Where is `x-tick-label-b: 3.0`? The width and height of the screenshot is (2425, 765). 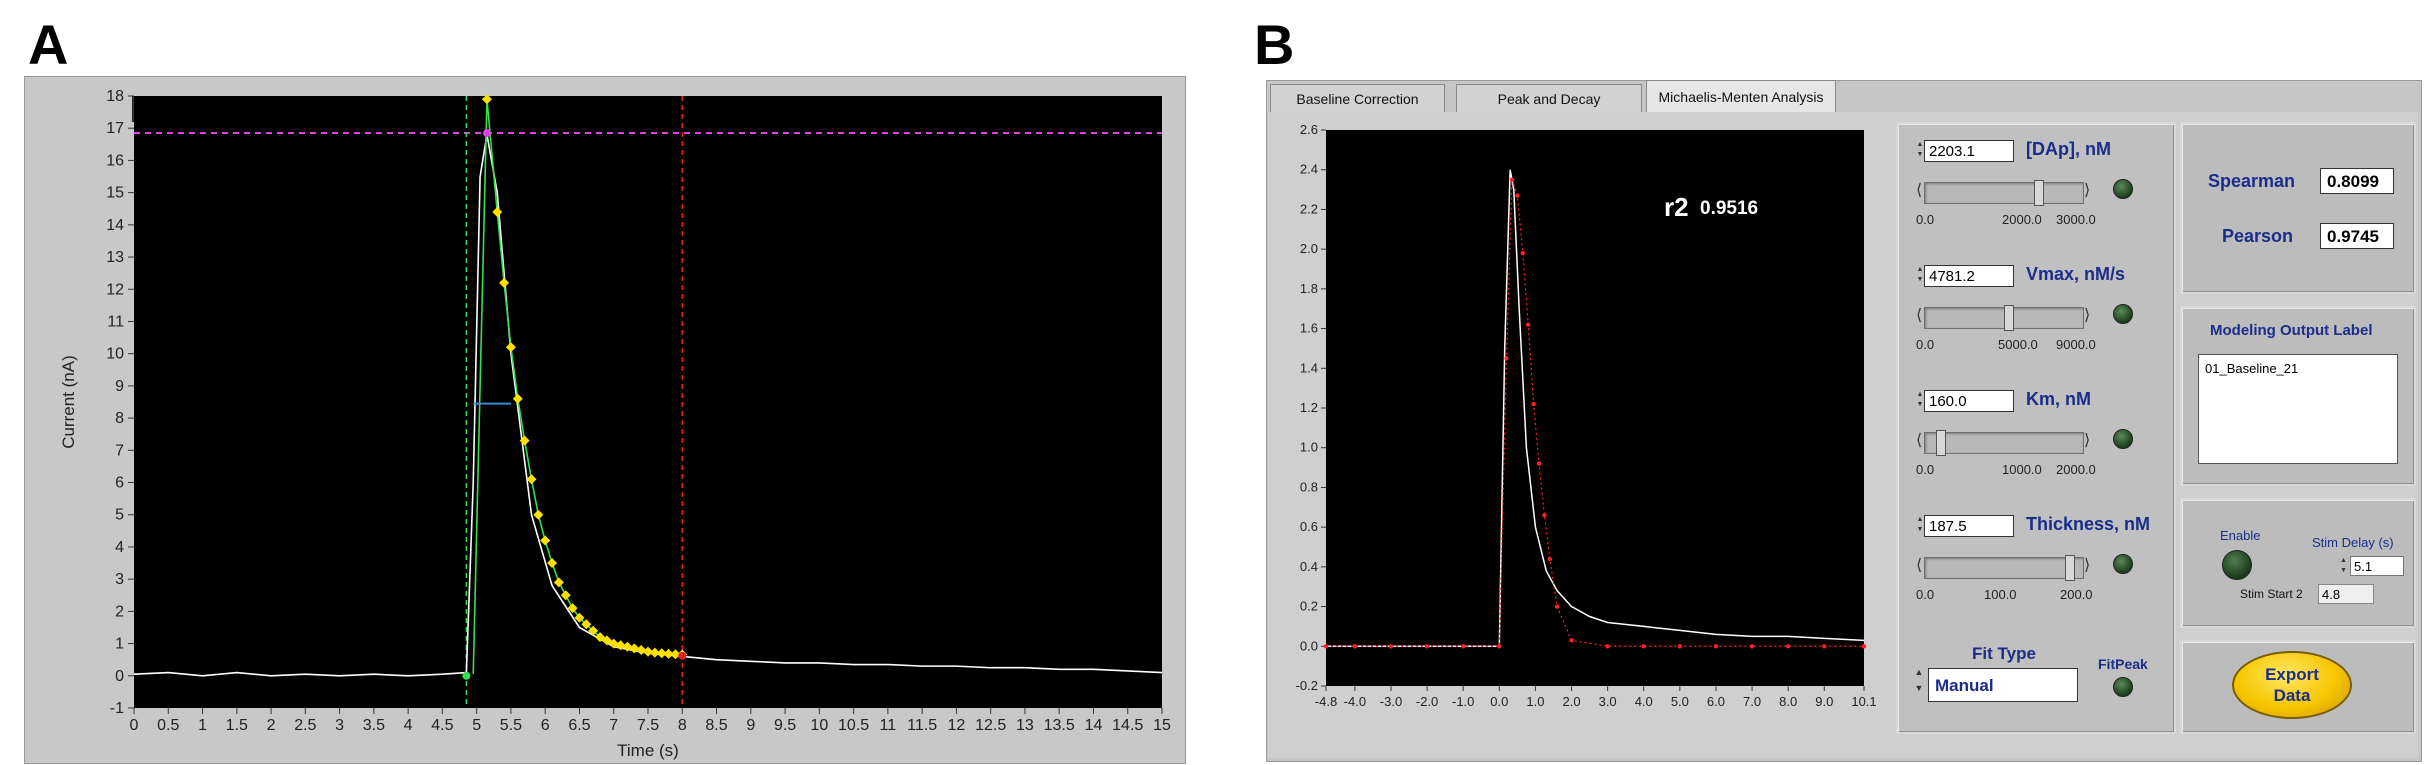 x-tick-label-b: 3.0 is located at coordinates (1608, 701).